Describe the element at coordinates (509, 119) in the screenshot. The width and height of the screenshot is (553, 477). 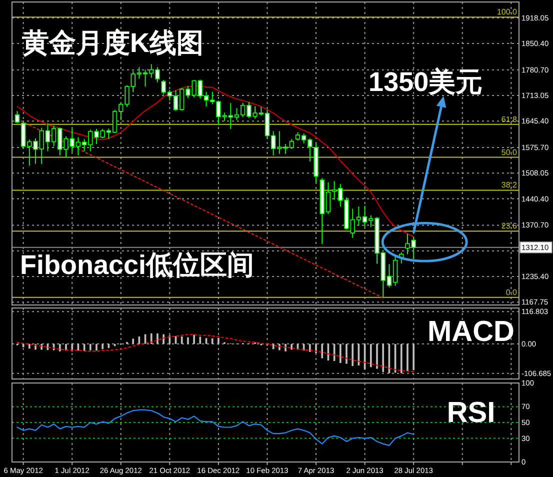
I see `annotation: 61.8` at that location.